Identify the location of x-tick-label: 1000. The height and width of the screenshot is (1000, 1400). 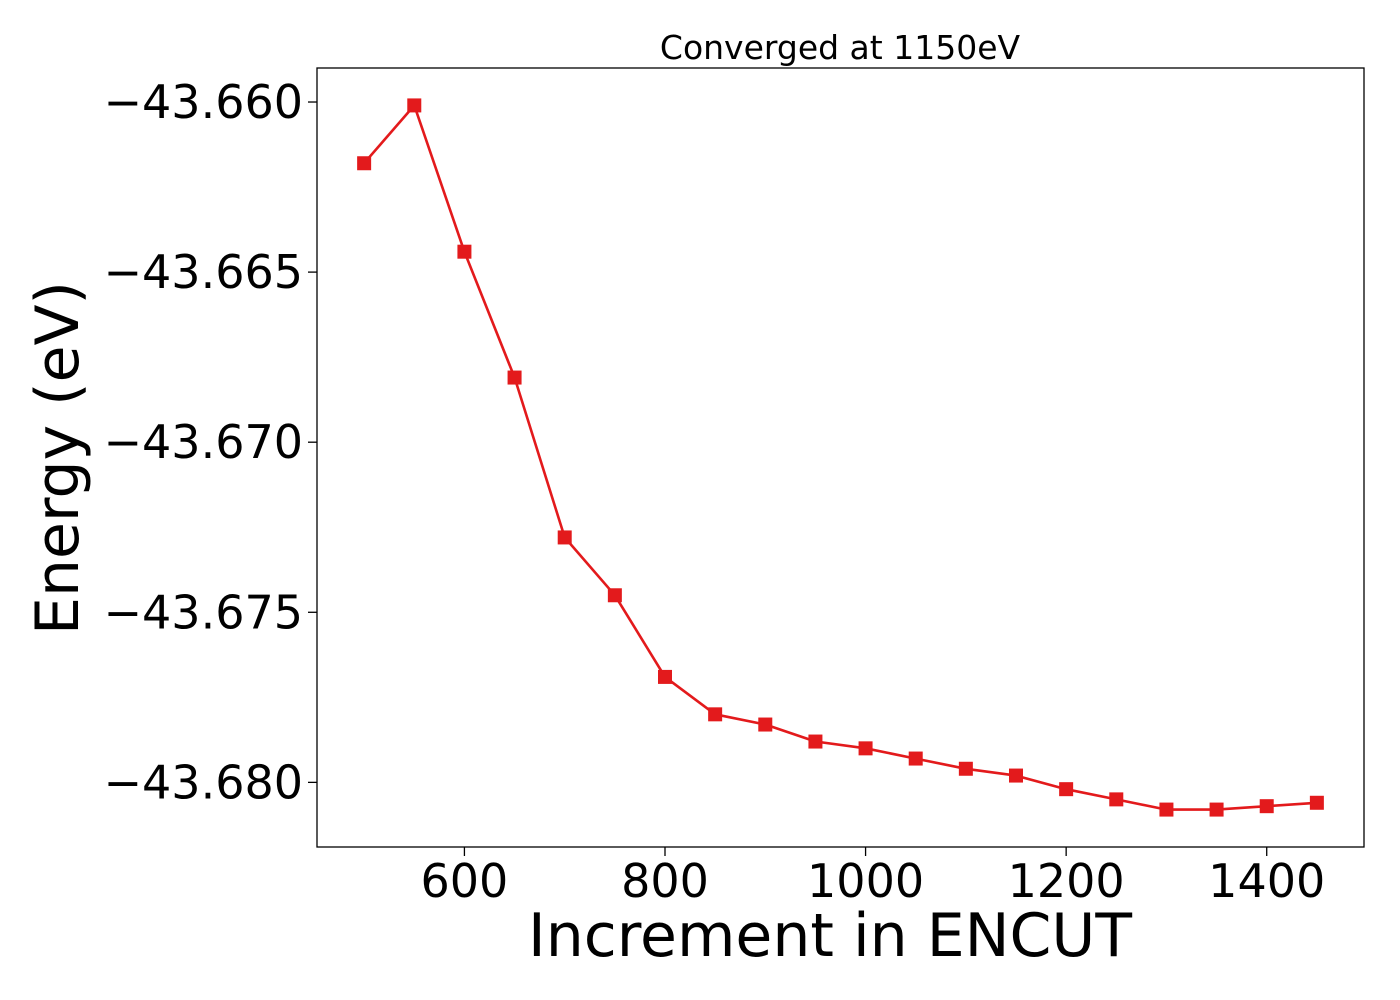
(865, 881).